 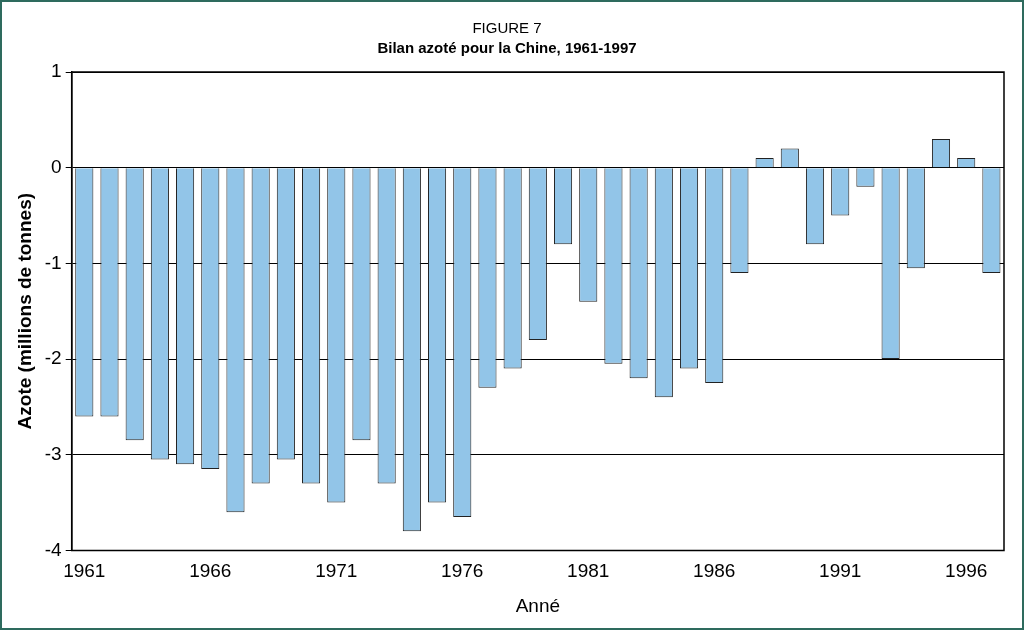 I want to click on x-tick-label: 1961, so click(x=84, y=571).